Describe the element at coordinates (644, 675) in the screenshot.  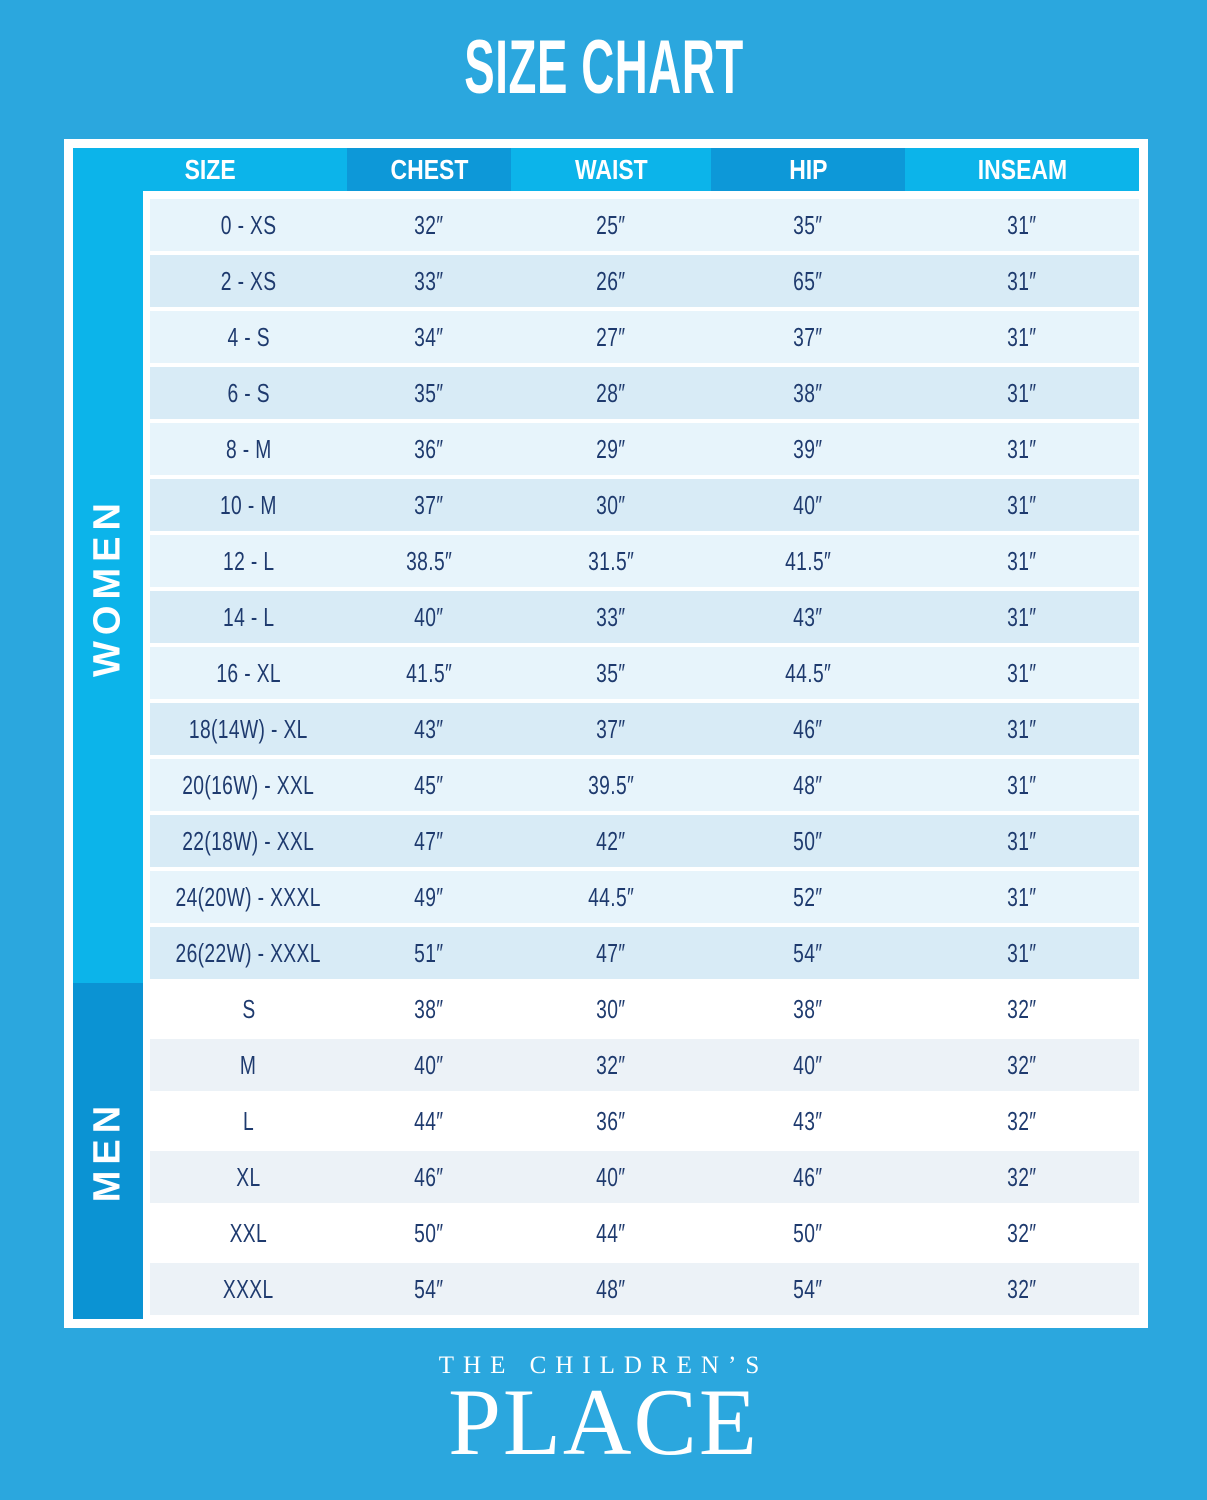
I see `table-row: 16 - XL 41.5″ 35″ 44.5″ 31″` at that location.